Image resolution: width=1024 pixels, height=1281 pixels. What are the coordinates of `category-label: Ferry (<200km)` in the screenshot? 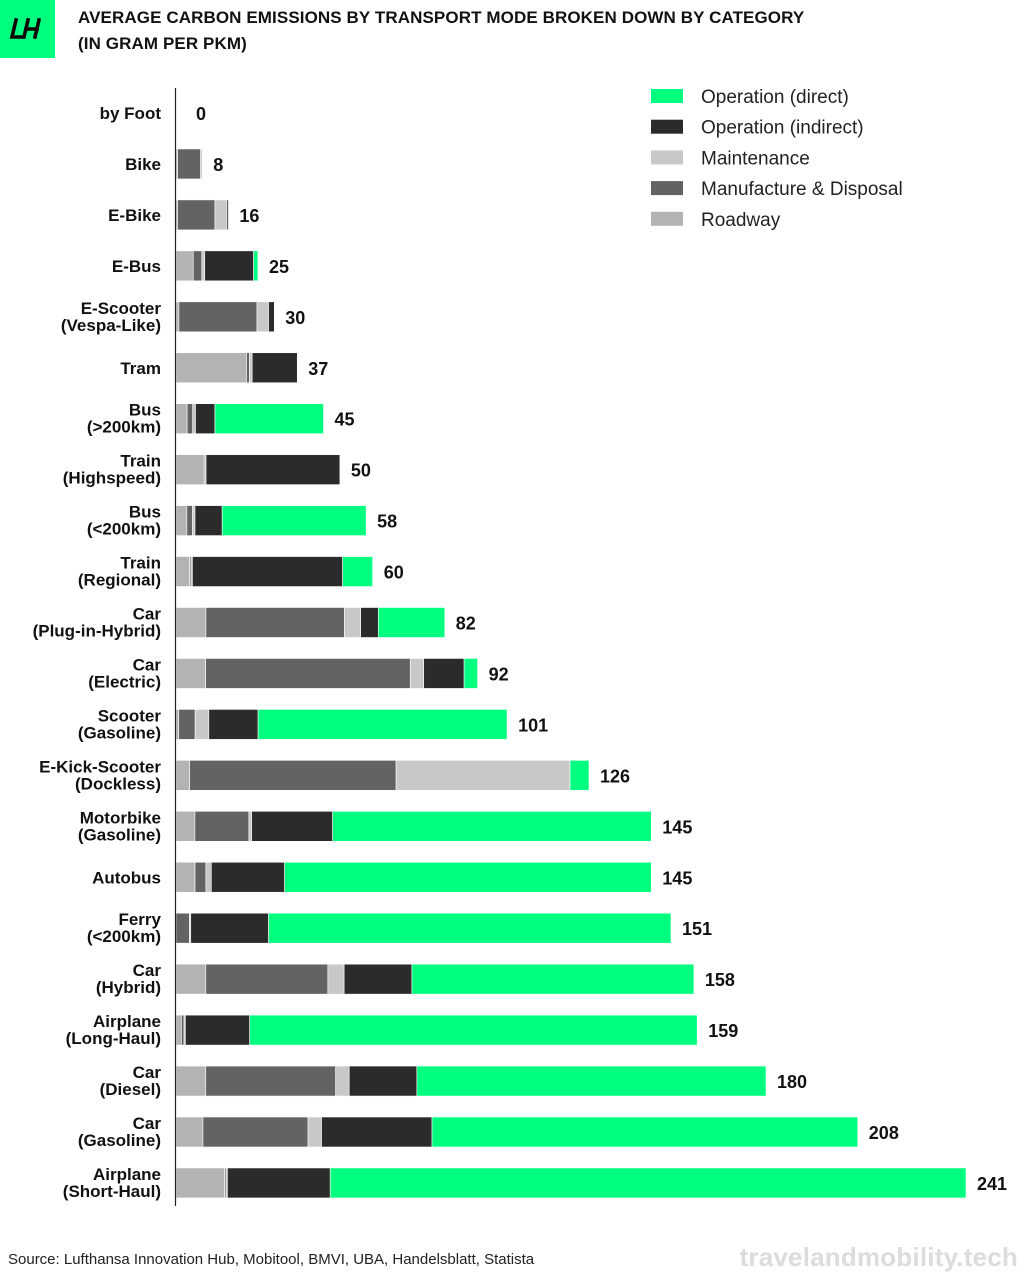 It's located at (124, 928).